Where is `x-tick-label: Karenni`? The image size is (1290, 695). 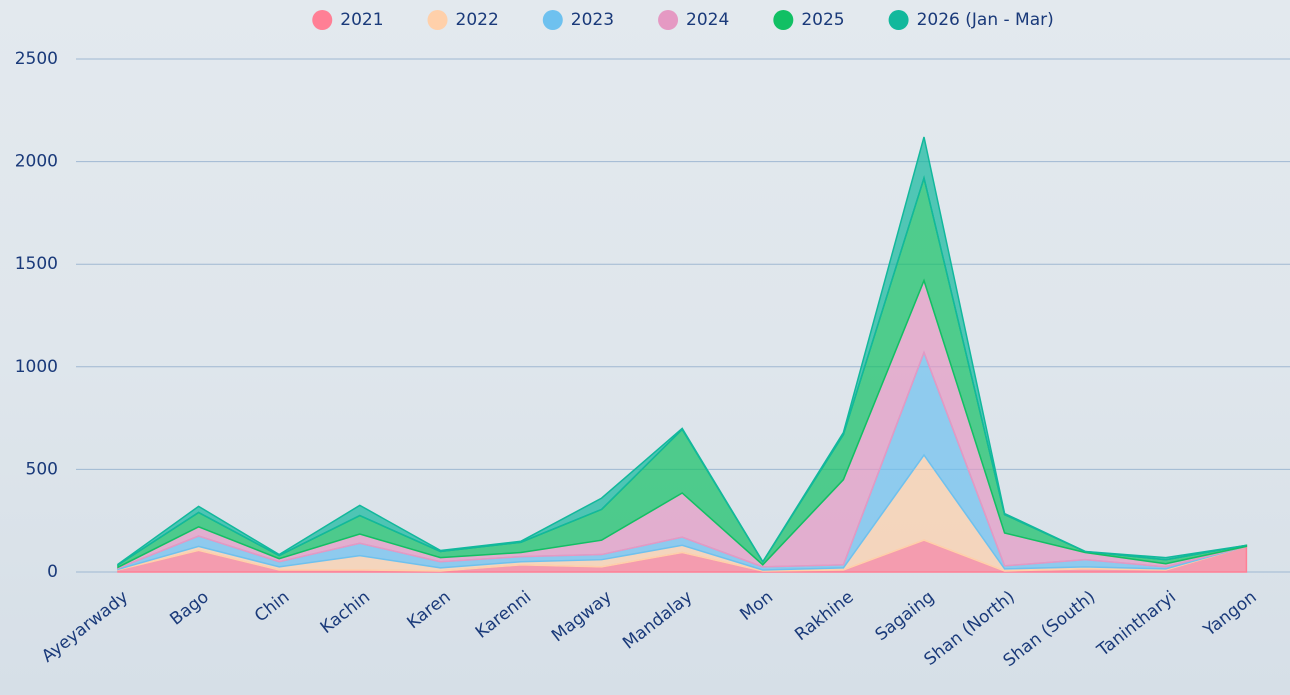 x-tick-label: Karenni is located at coordinates (503, 615).